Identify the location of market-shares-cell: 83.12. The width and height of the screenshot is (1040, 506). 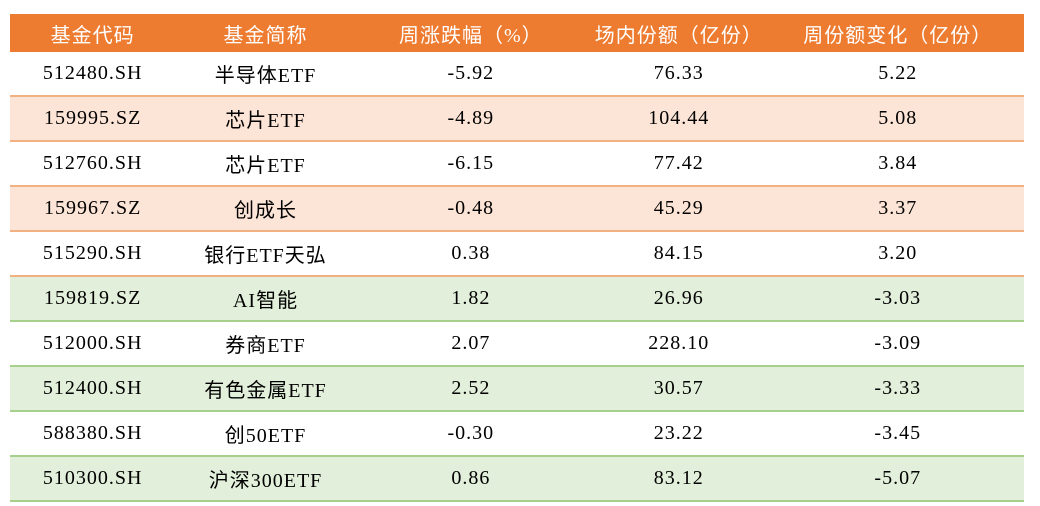
(678, 479).